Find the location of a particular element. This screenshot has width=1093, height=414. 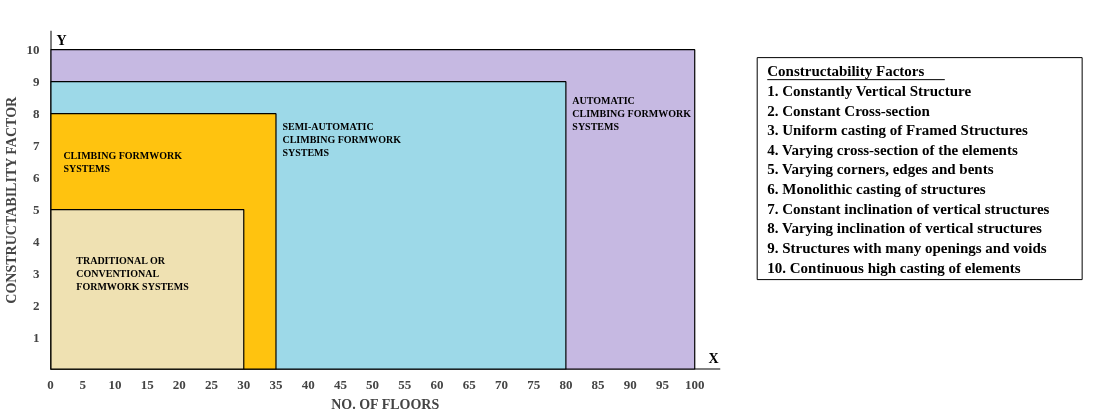

x-tick-label: 30 is located at coordinates (244, 384).